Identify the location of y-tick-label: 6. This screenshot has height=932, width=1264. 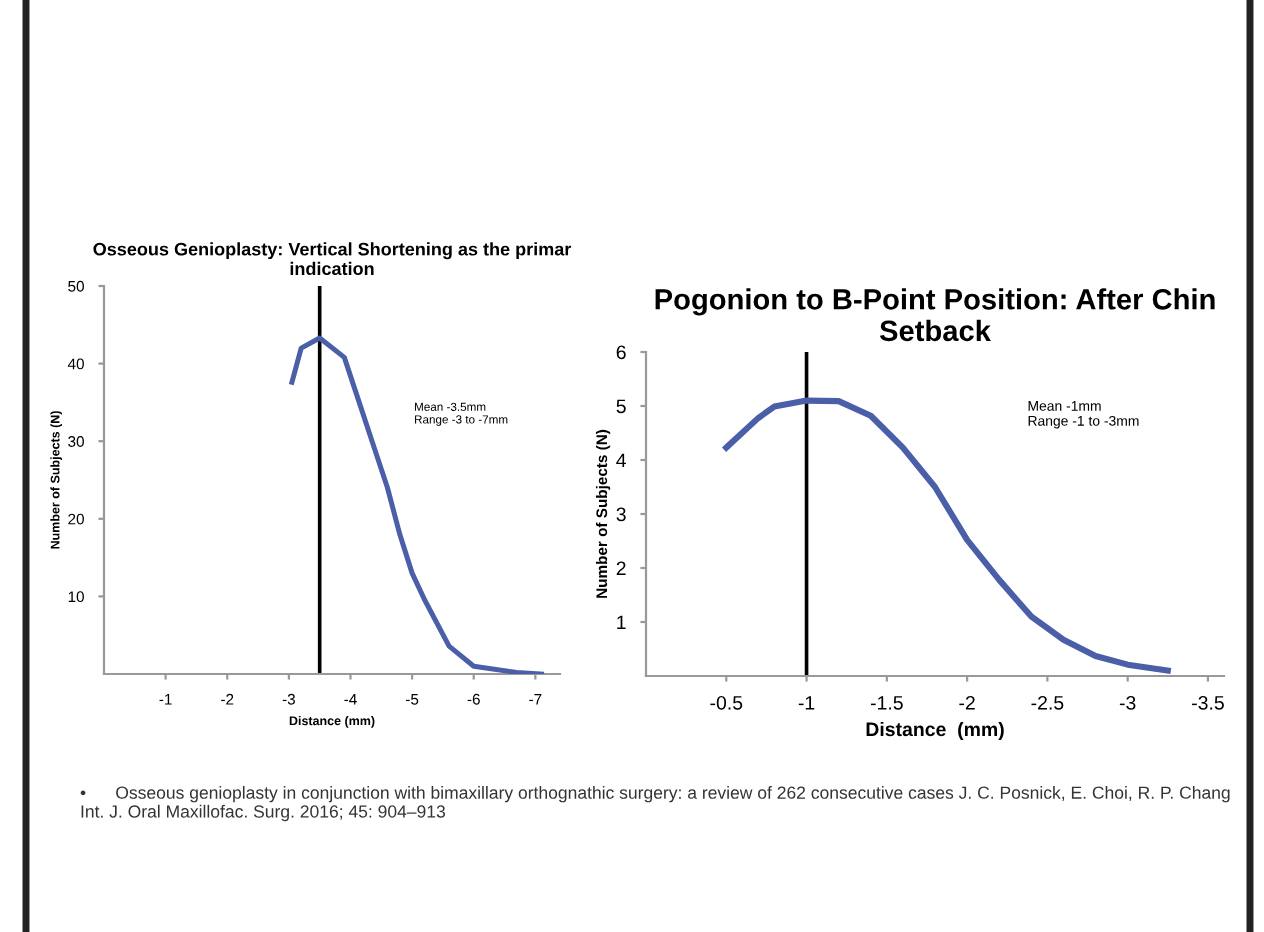
(621, 352).